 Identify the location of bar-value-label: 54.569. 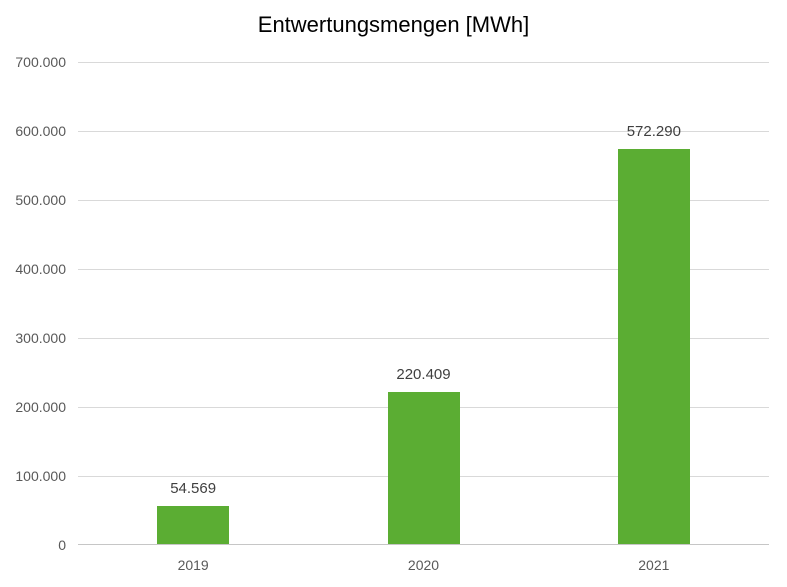
(193, 489).